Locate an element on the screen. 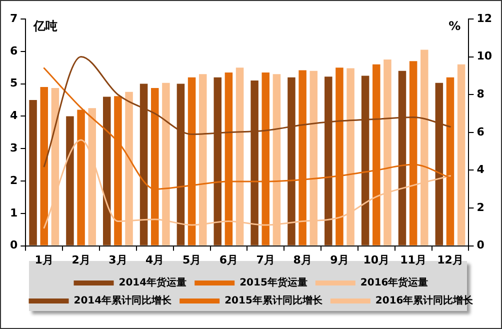  y2-tick-label: 0 is located at coordinates (480, 245).